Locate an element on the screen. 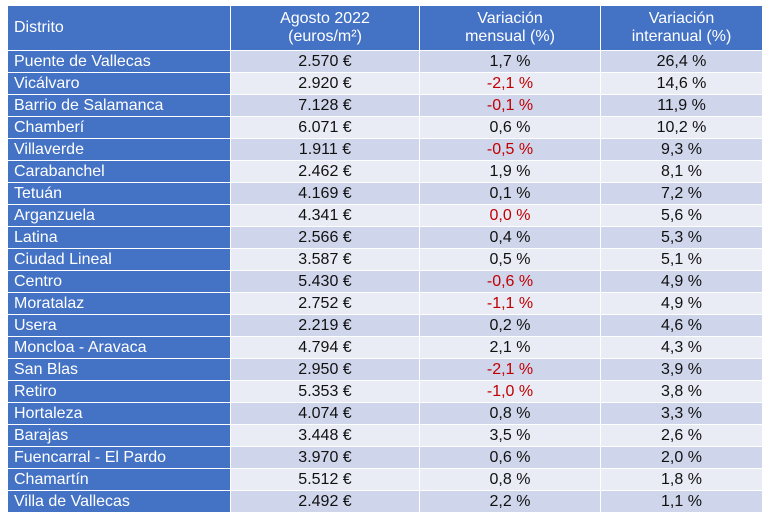 This screenshot has width=768, height=514. table-row: Latina 2.566 €0,4 % 5,3 % is located at coordinates (385, 237).